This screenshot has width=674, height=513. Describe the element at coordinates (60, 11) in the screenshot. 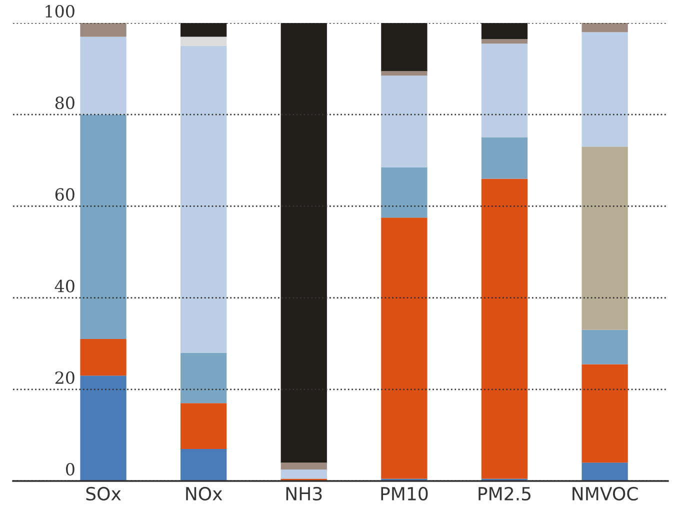

I see `y-tick-label: 100` at that location.